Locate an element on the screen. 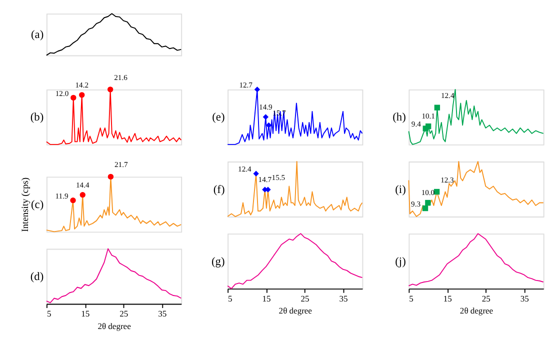 The height and width of the screenshot is (340, 550). annotation: 15.5 is located at coordinates (279, 177).